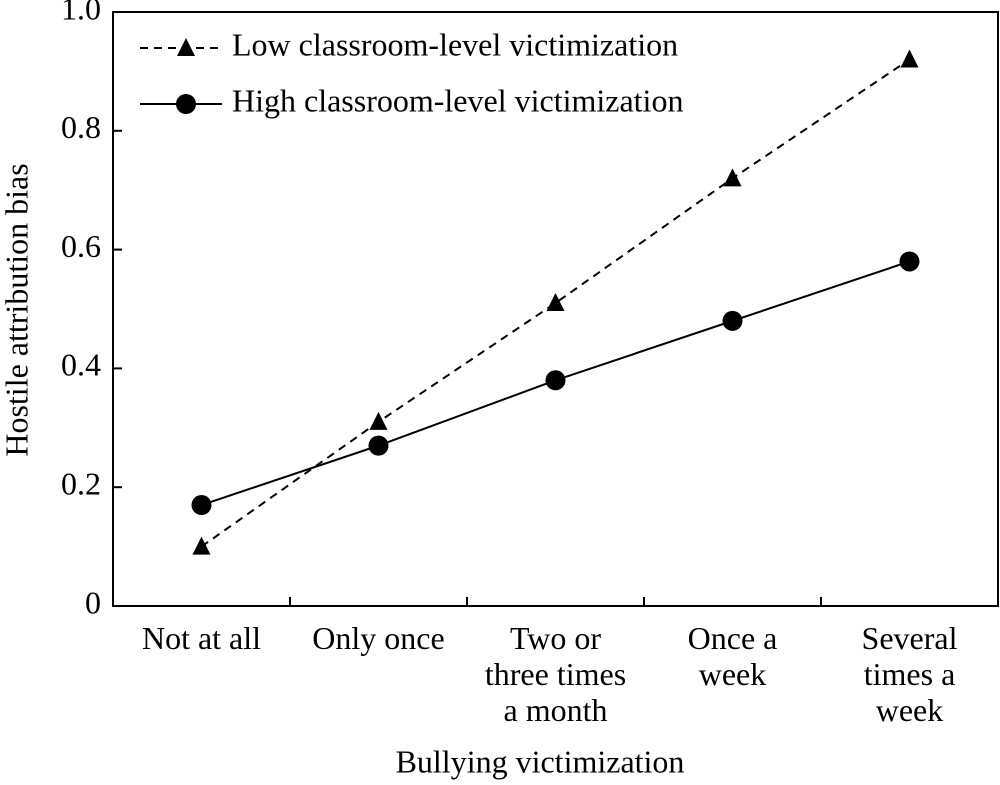 The image size is (1000, 785). What do you see at coordinates (455, 44) in the screenshot?
I see `legend-label: Low classroom-level victimization` at bounding box center [455, 44].